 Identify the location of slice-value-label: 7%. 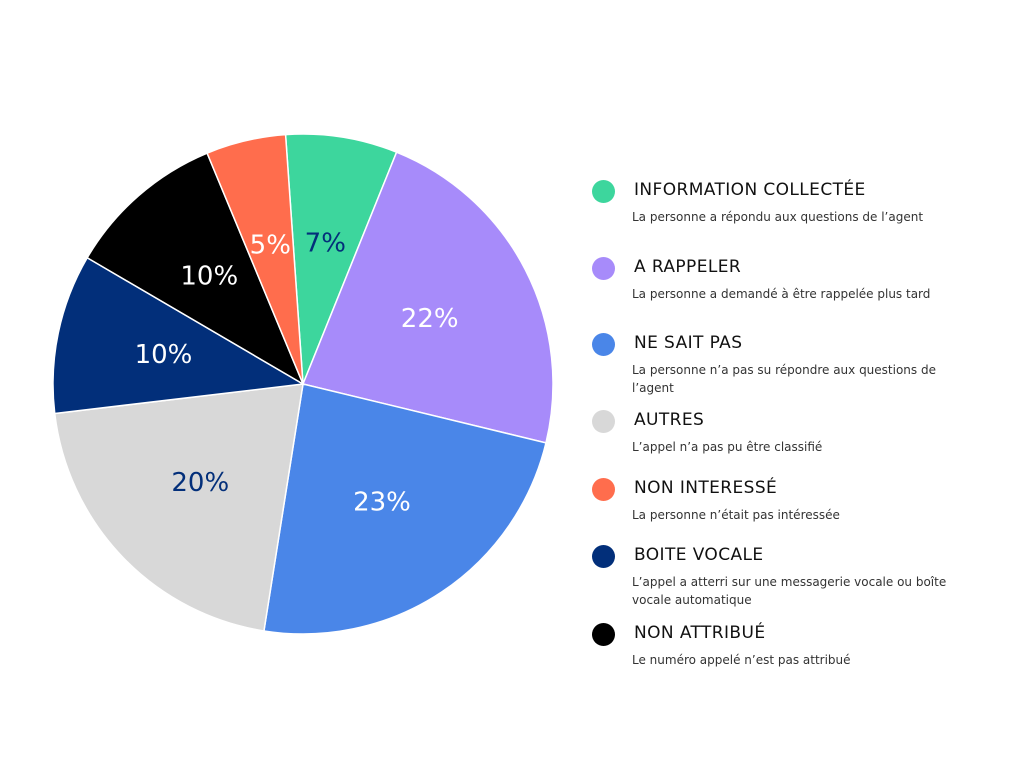
(325, 243).